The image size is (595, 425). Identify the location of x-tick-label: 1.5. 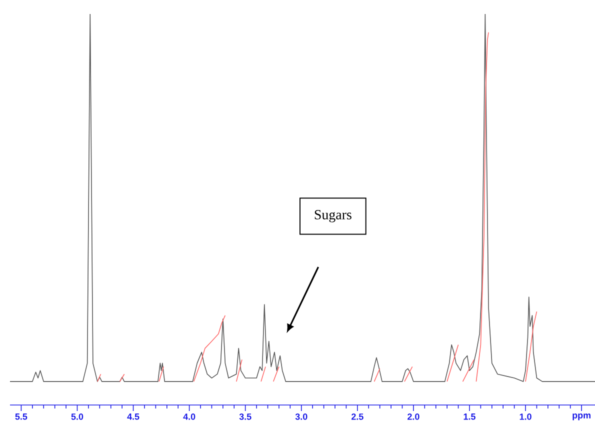
(470, 417).